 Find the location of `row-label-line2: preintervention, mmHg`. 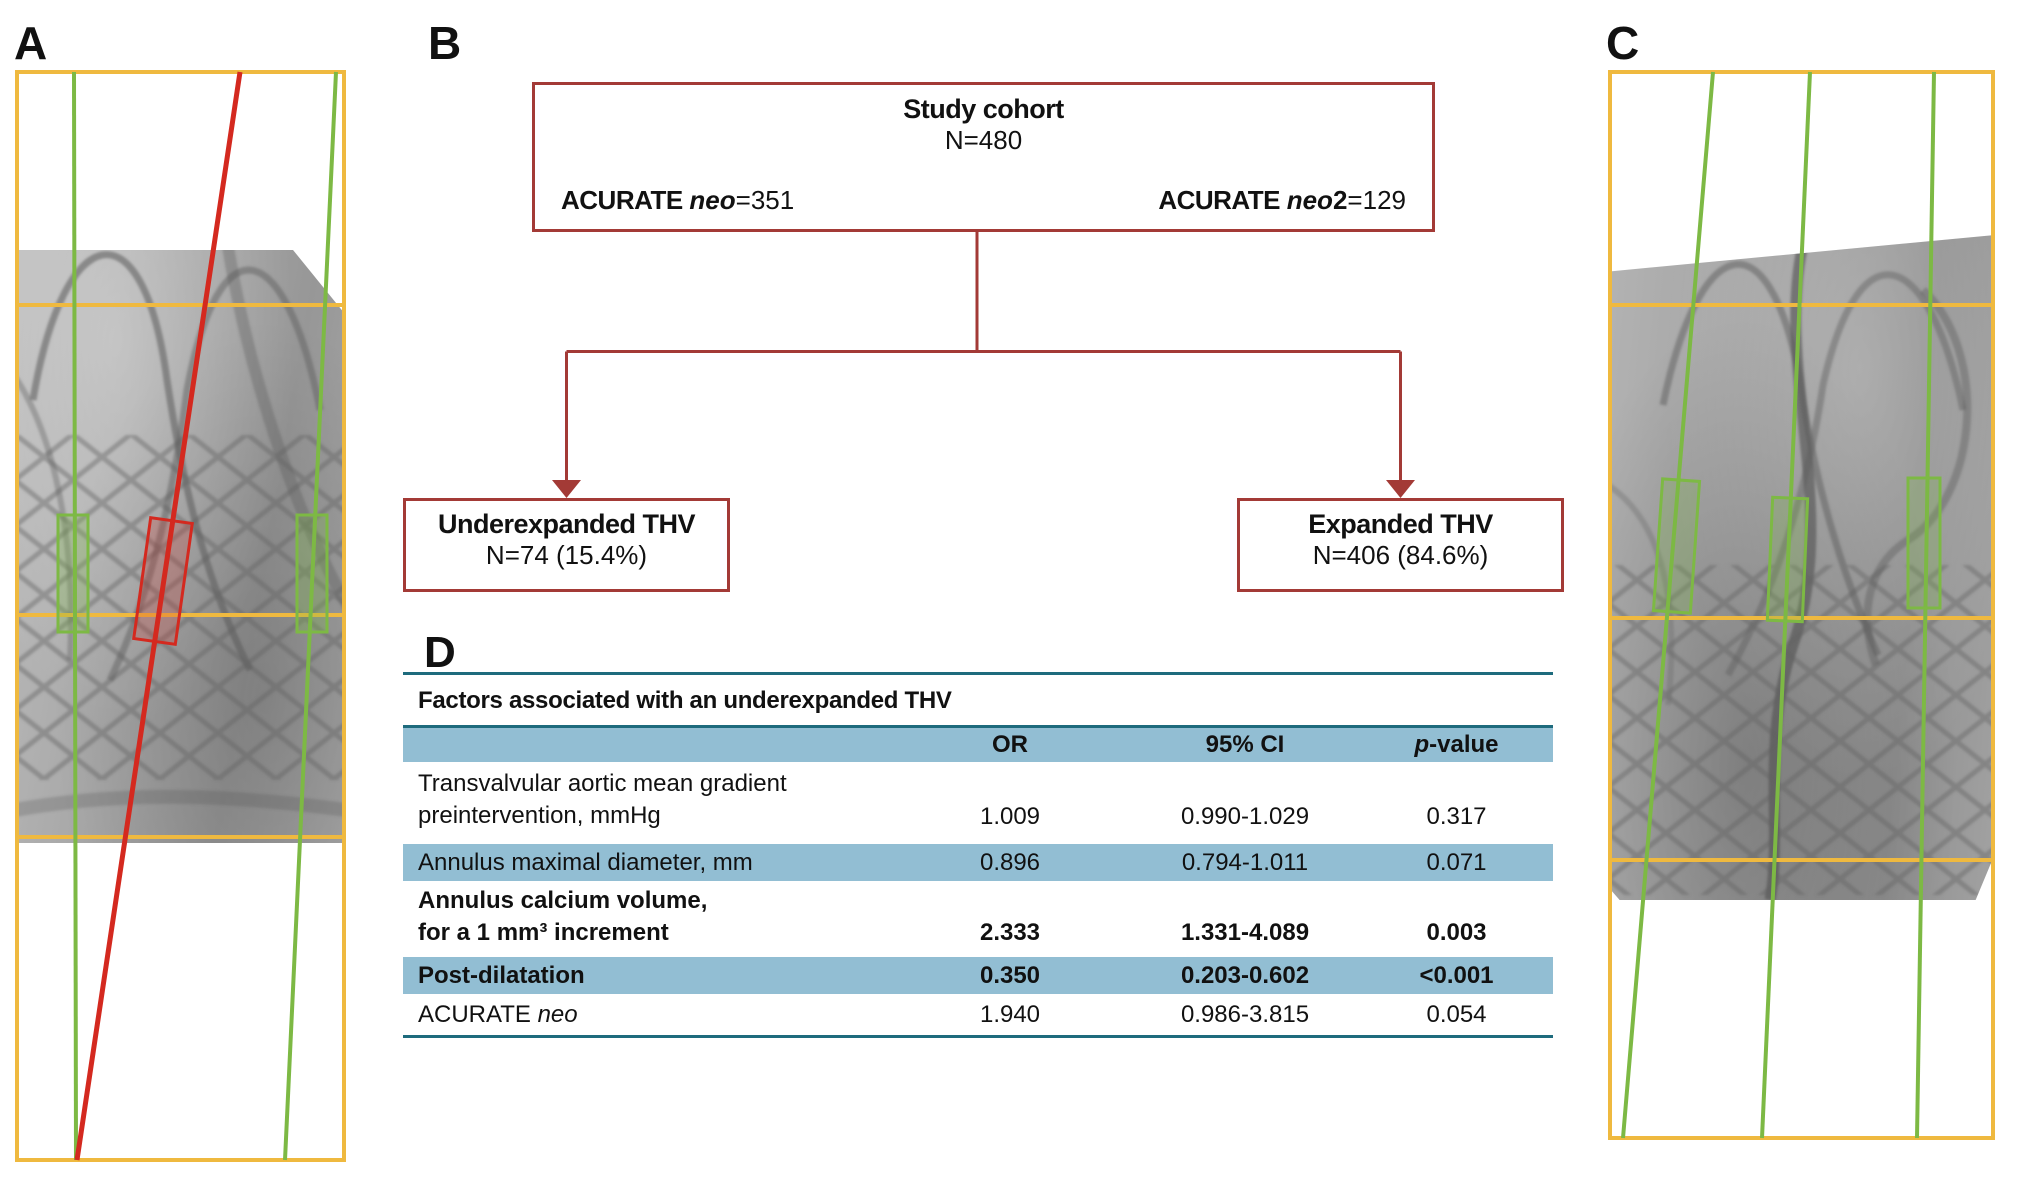

row-label-line2: preintervention, mmHg is located at coordinates (539, 815).